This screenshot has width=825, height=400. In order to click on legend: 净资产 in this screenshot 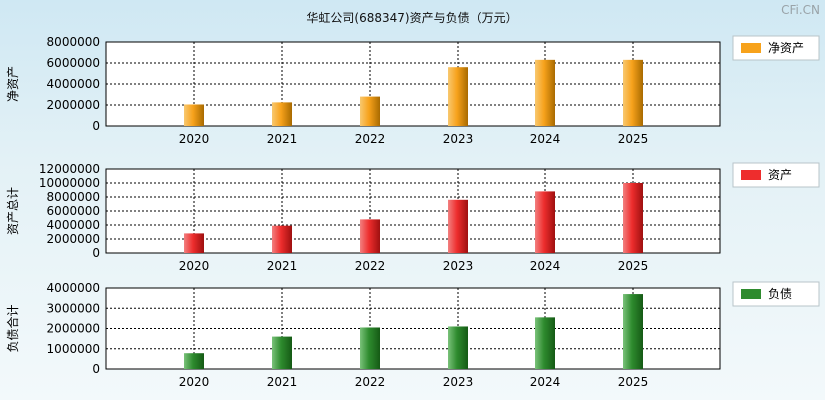, I will do `click(776, 48)`.